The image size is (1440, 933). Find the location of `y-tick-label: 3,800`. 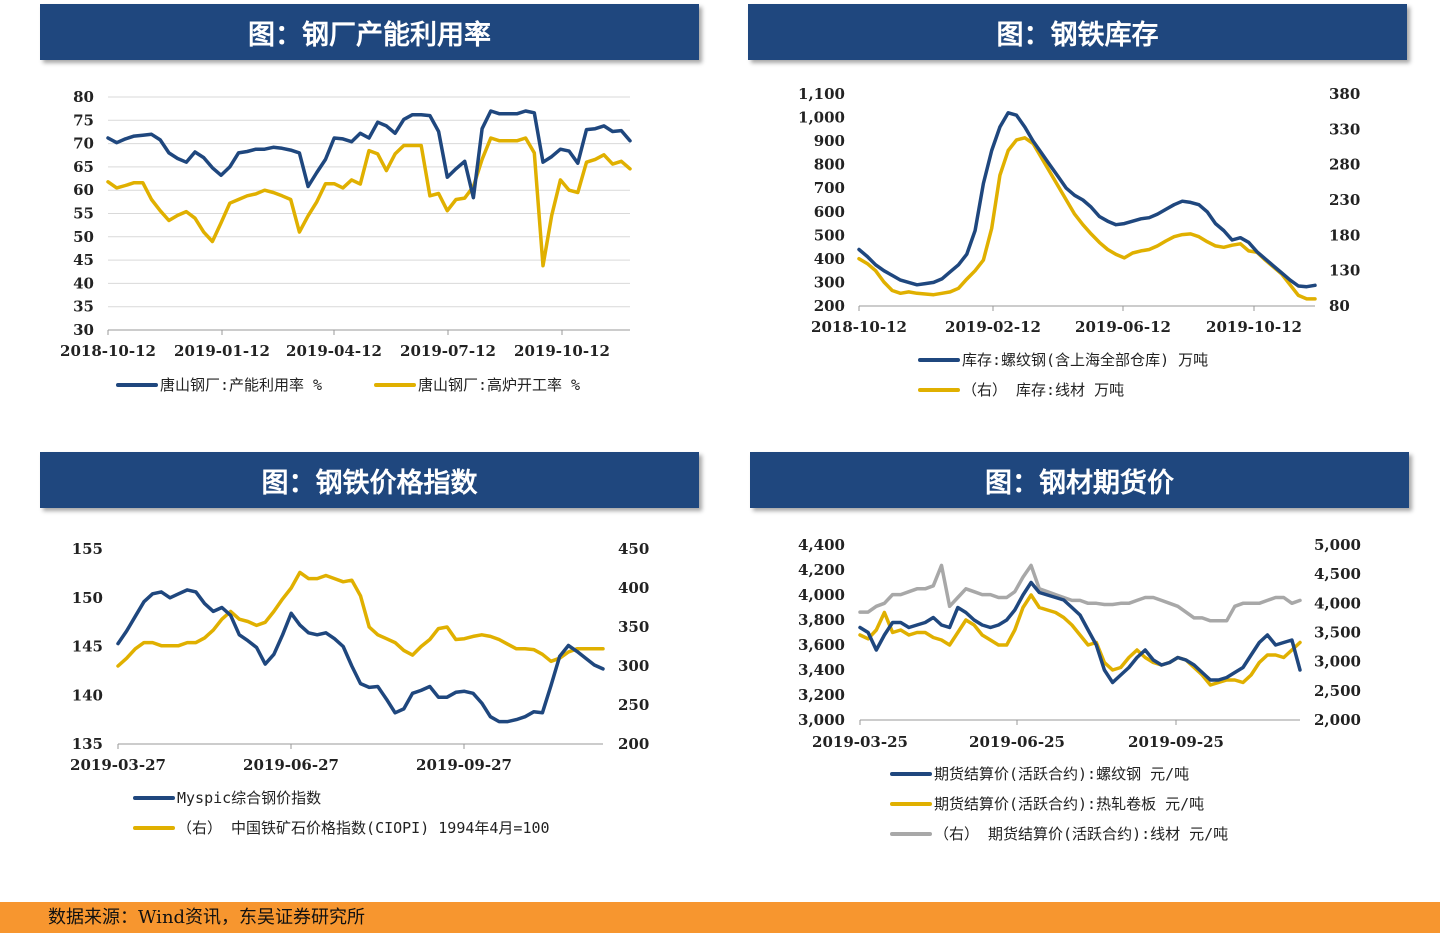

y-tick-label: 3,800 is located at coordinates (821, 620).